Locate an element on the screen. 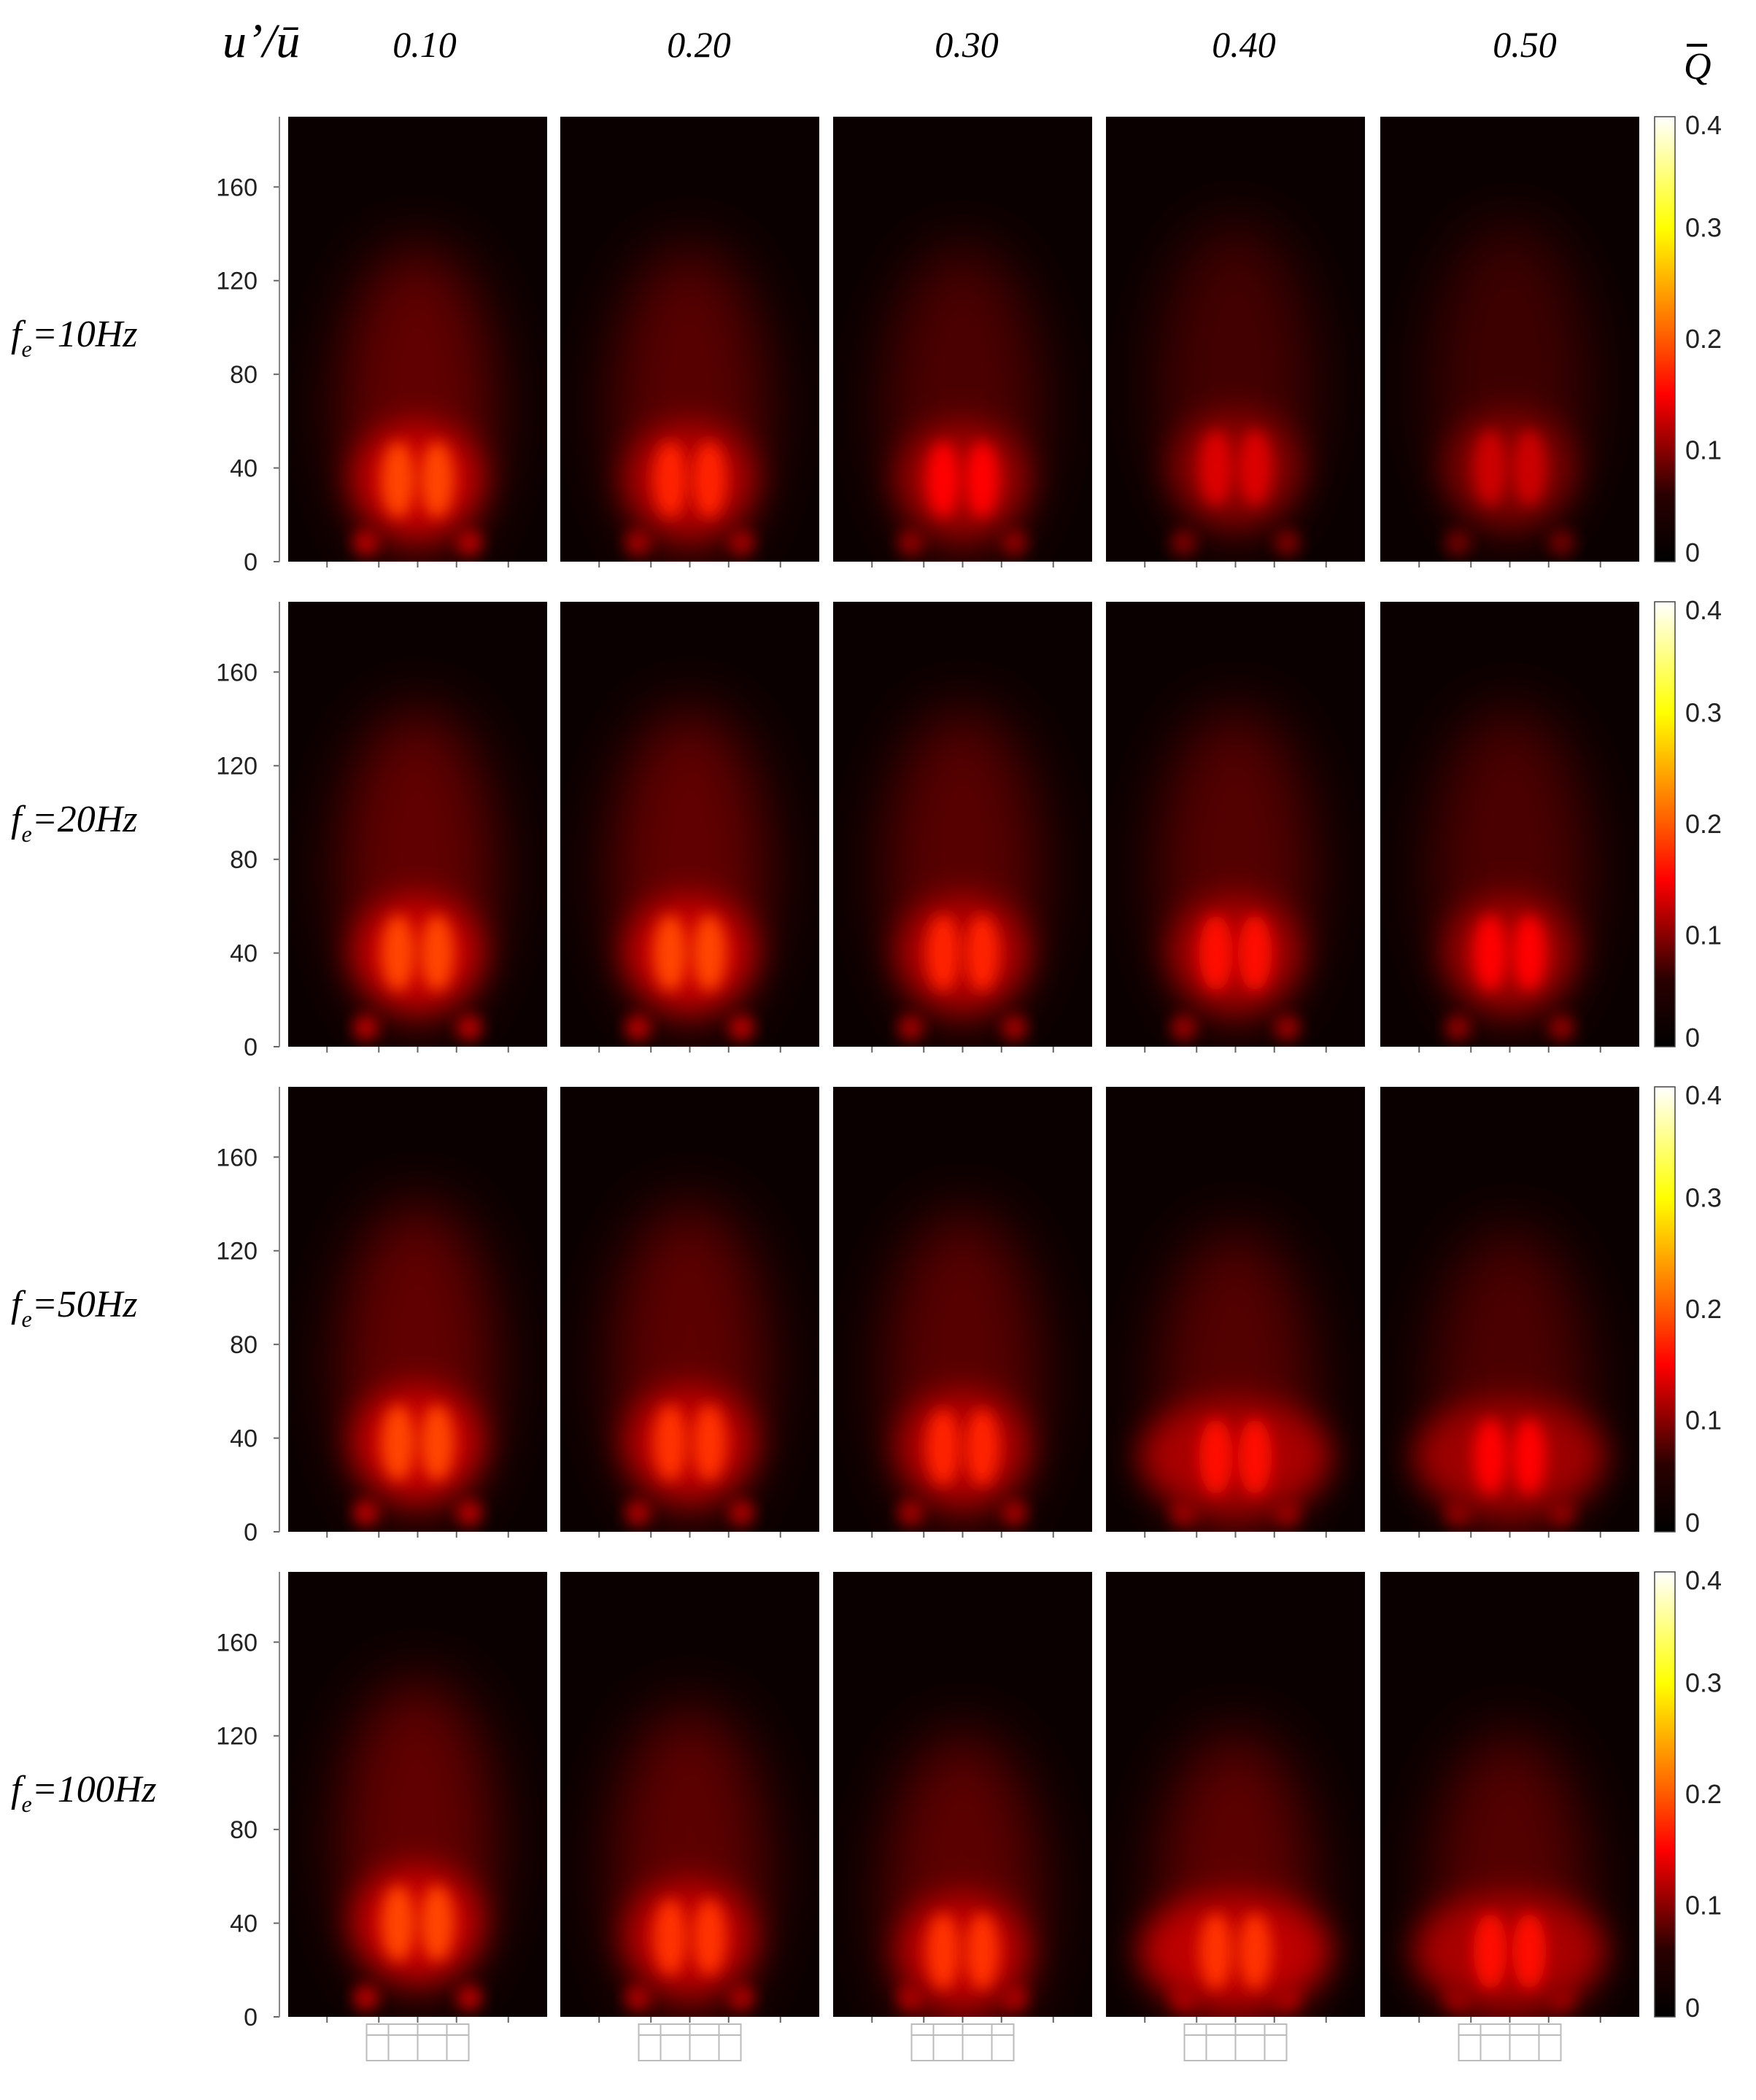  row-label-4: fe=100Hz is located at coordinates (84, 1793).